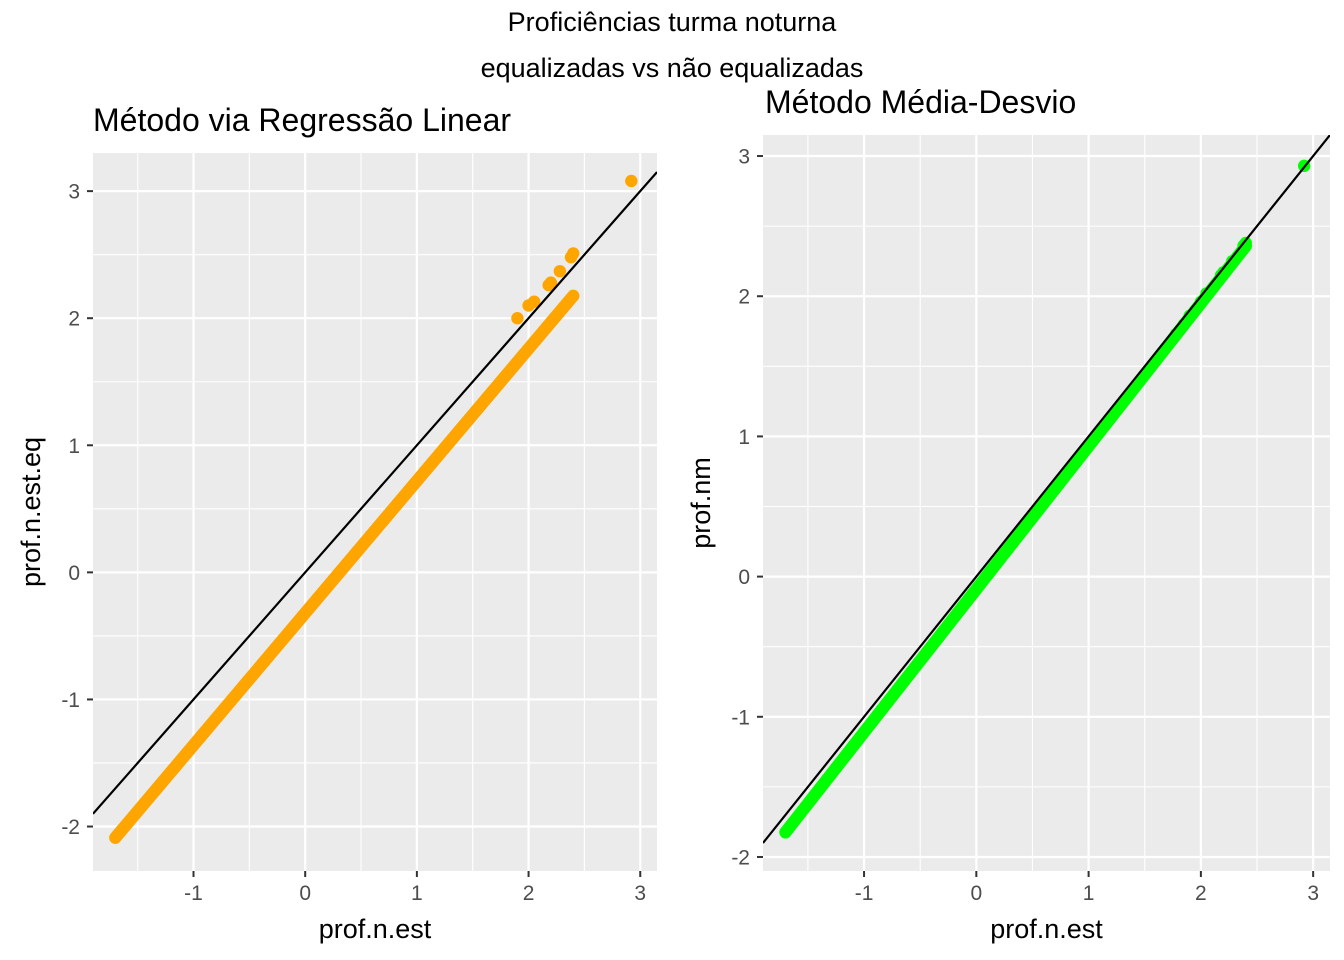 The height and width of the screenshot is (960, 1344). What do you see at coordinates (31, 512) in the screenshot?
I see `y-axis-label: prof.n.est.eq` at bounding box center [31, 512].